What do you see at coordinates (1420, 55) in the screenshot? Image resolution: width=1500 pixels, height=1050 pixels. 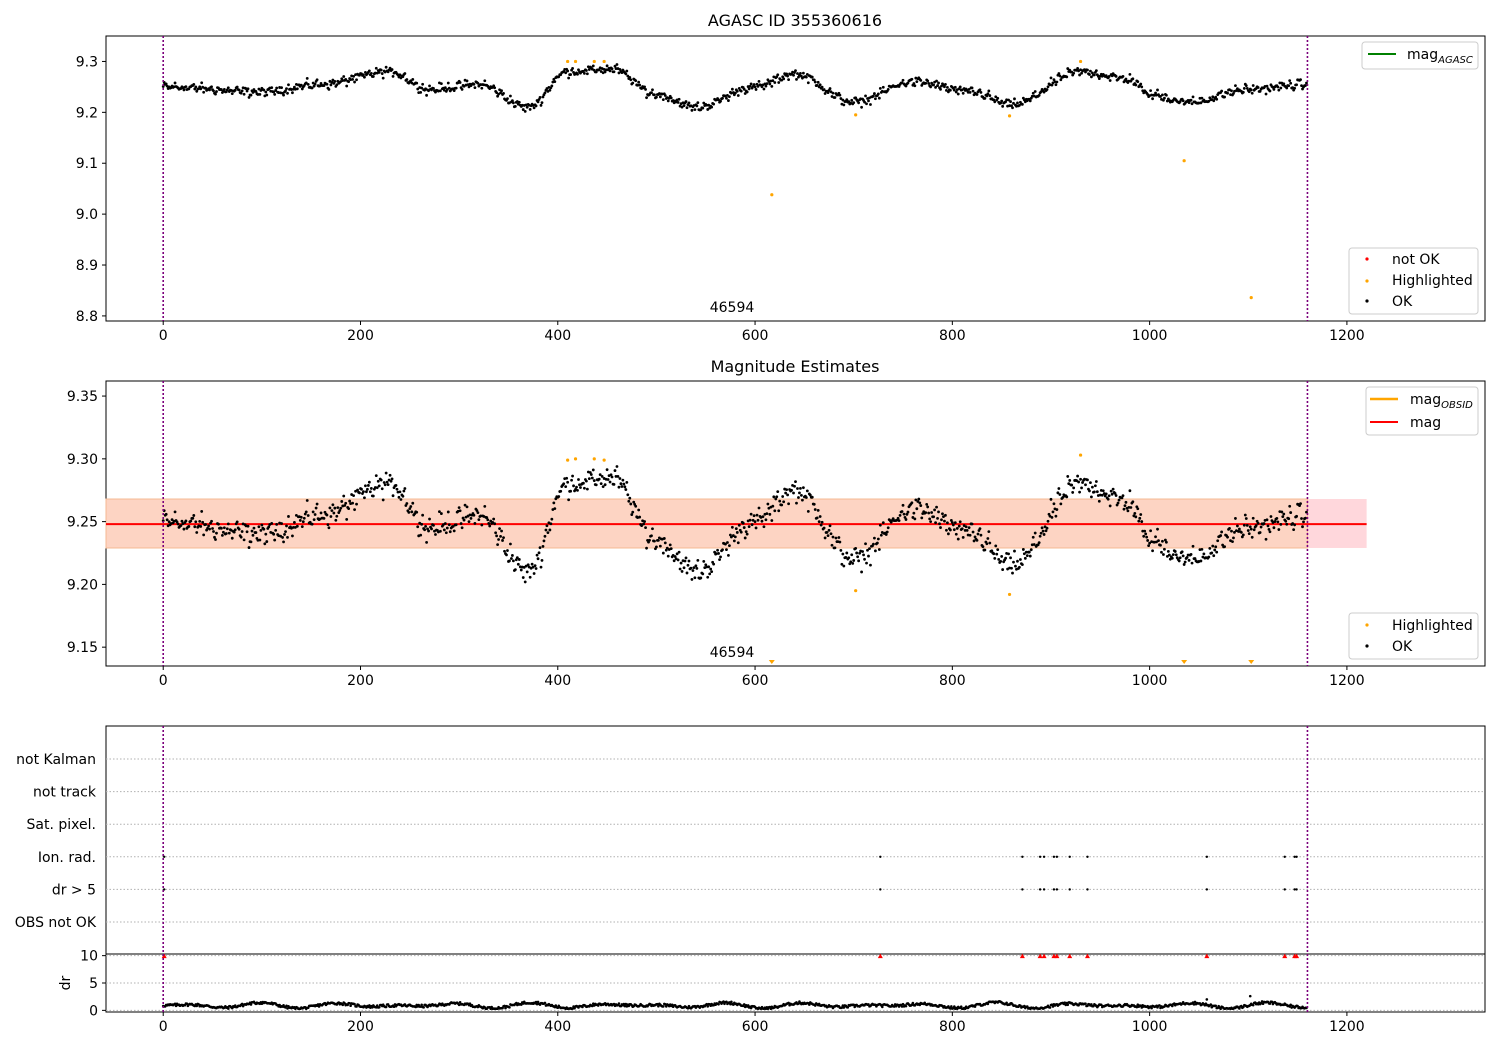 I see `legend-box` at bounding box center [1420, 55].